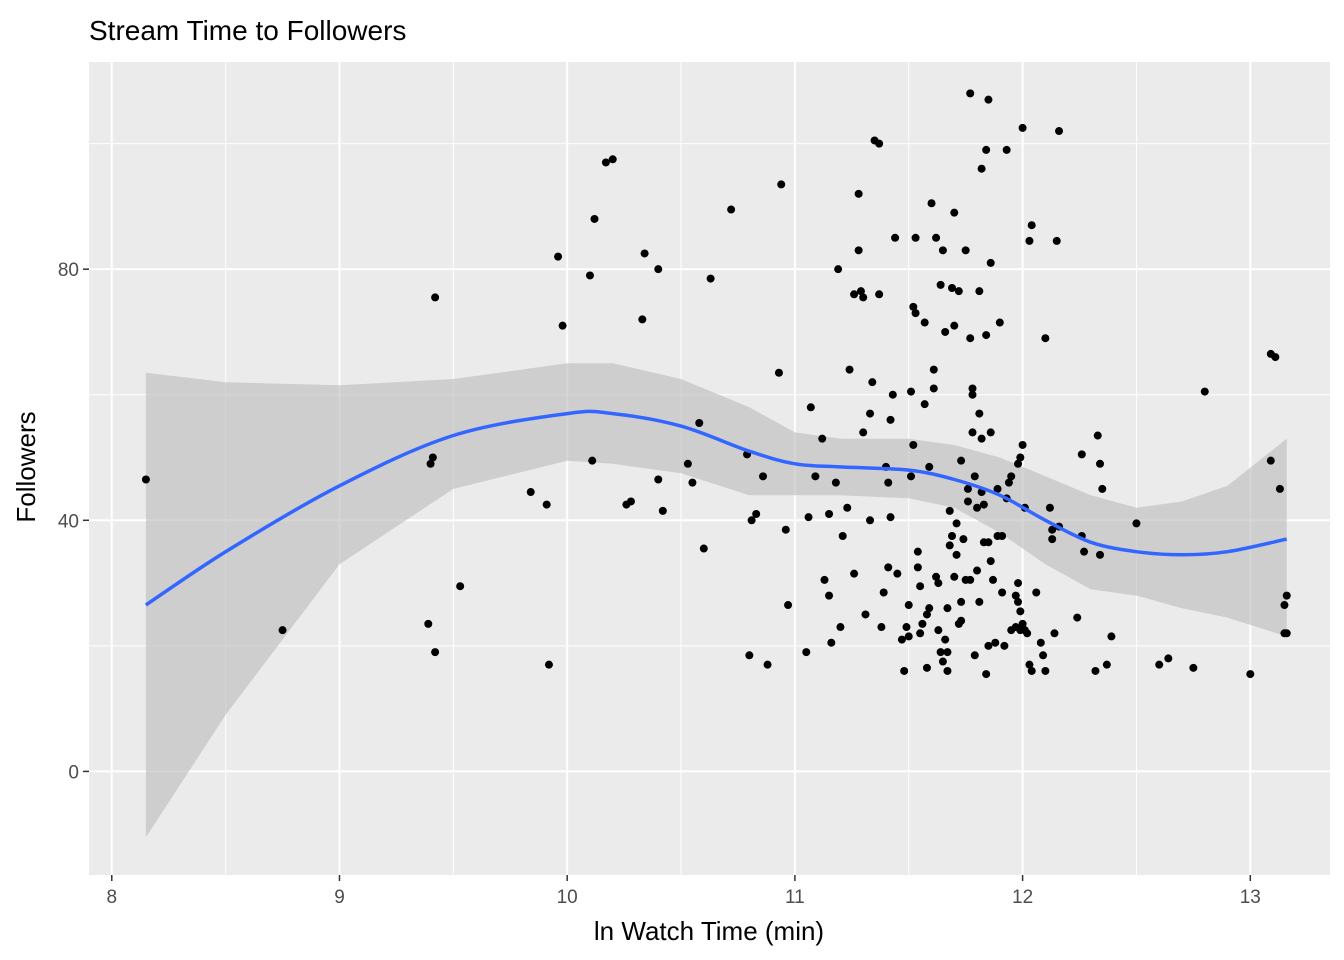 This screenshot has width=1344, height=960. Describe the element at coordinates (1022, 897) in the screenshot. I see `x-tick-label: 12` at that location.